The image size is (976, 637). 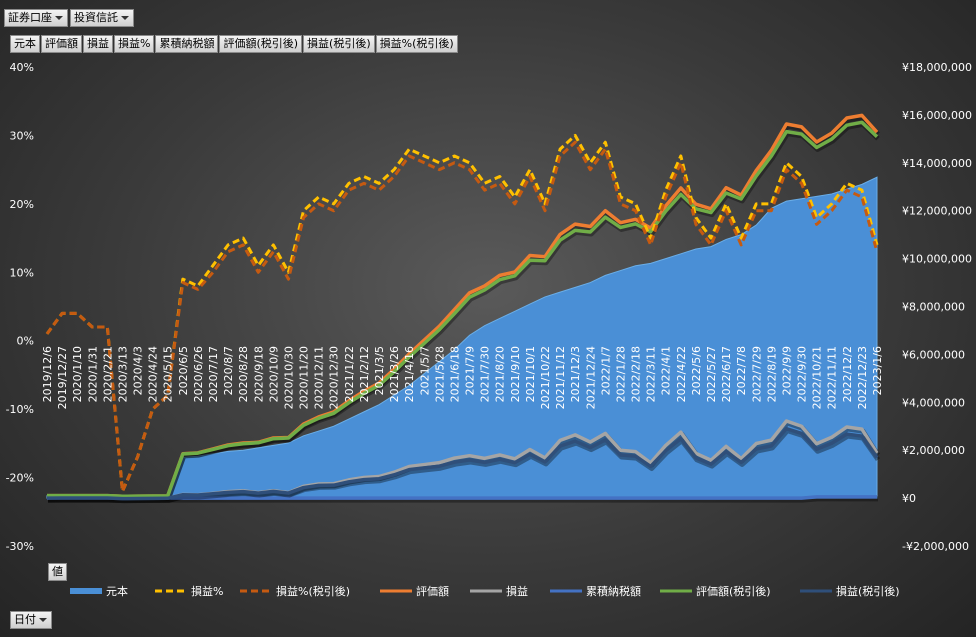 I want to click on legend-label: 損益(税引後), so click(x=868, y=591).